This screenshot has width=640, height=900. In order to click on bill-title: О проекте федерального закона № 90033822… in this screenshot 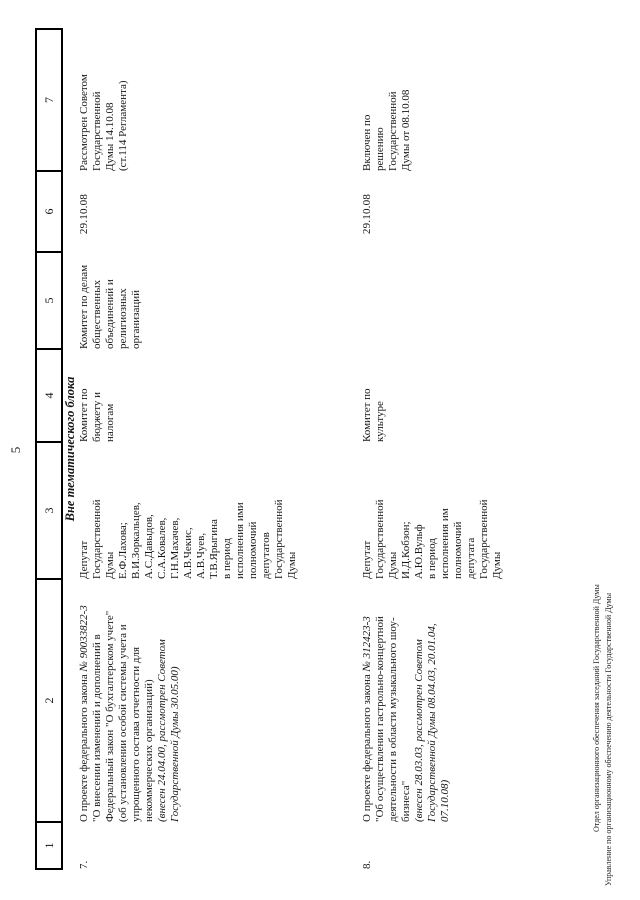, I will do `click(117, 703)`.